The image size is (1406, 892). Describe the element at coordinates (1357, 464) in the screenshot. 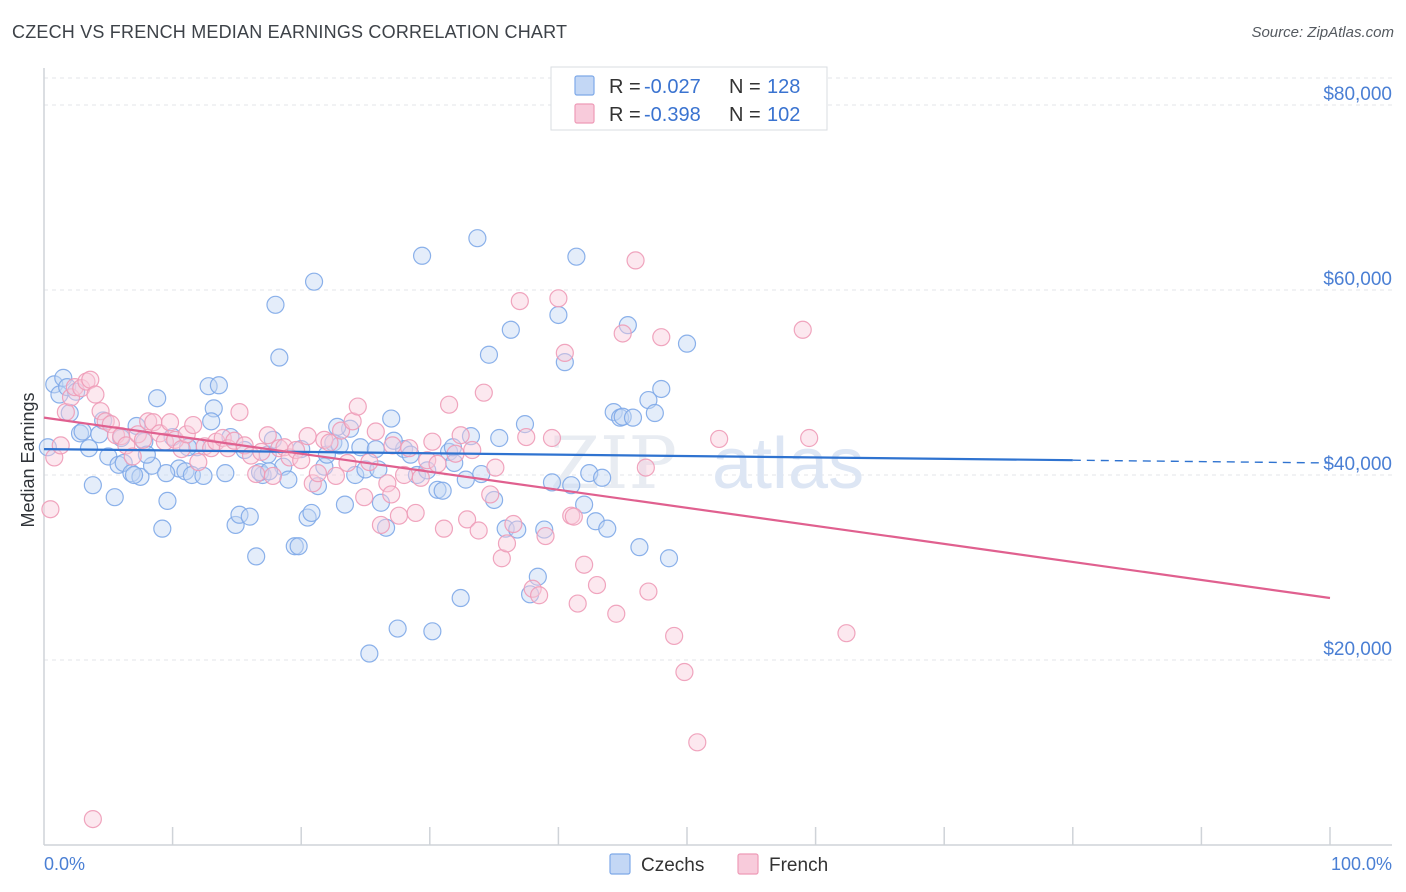

I see `y-tick-label-40000: $40,000` at that location.